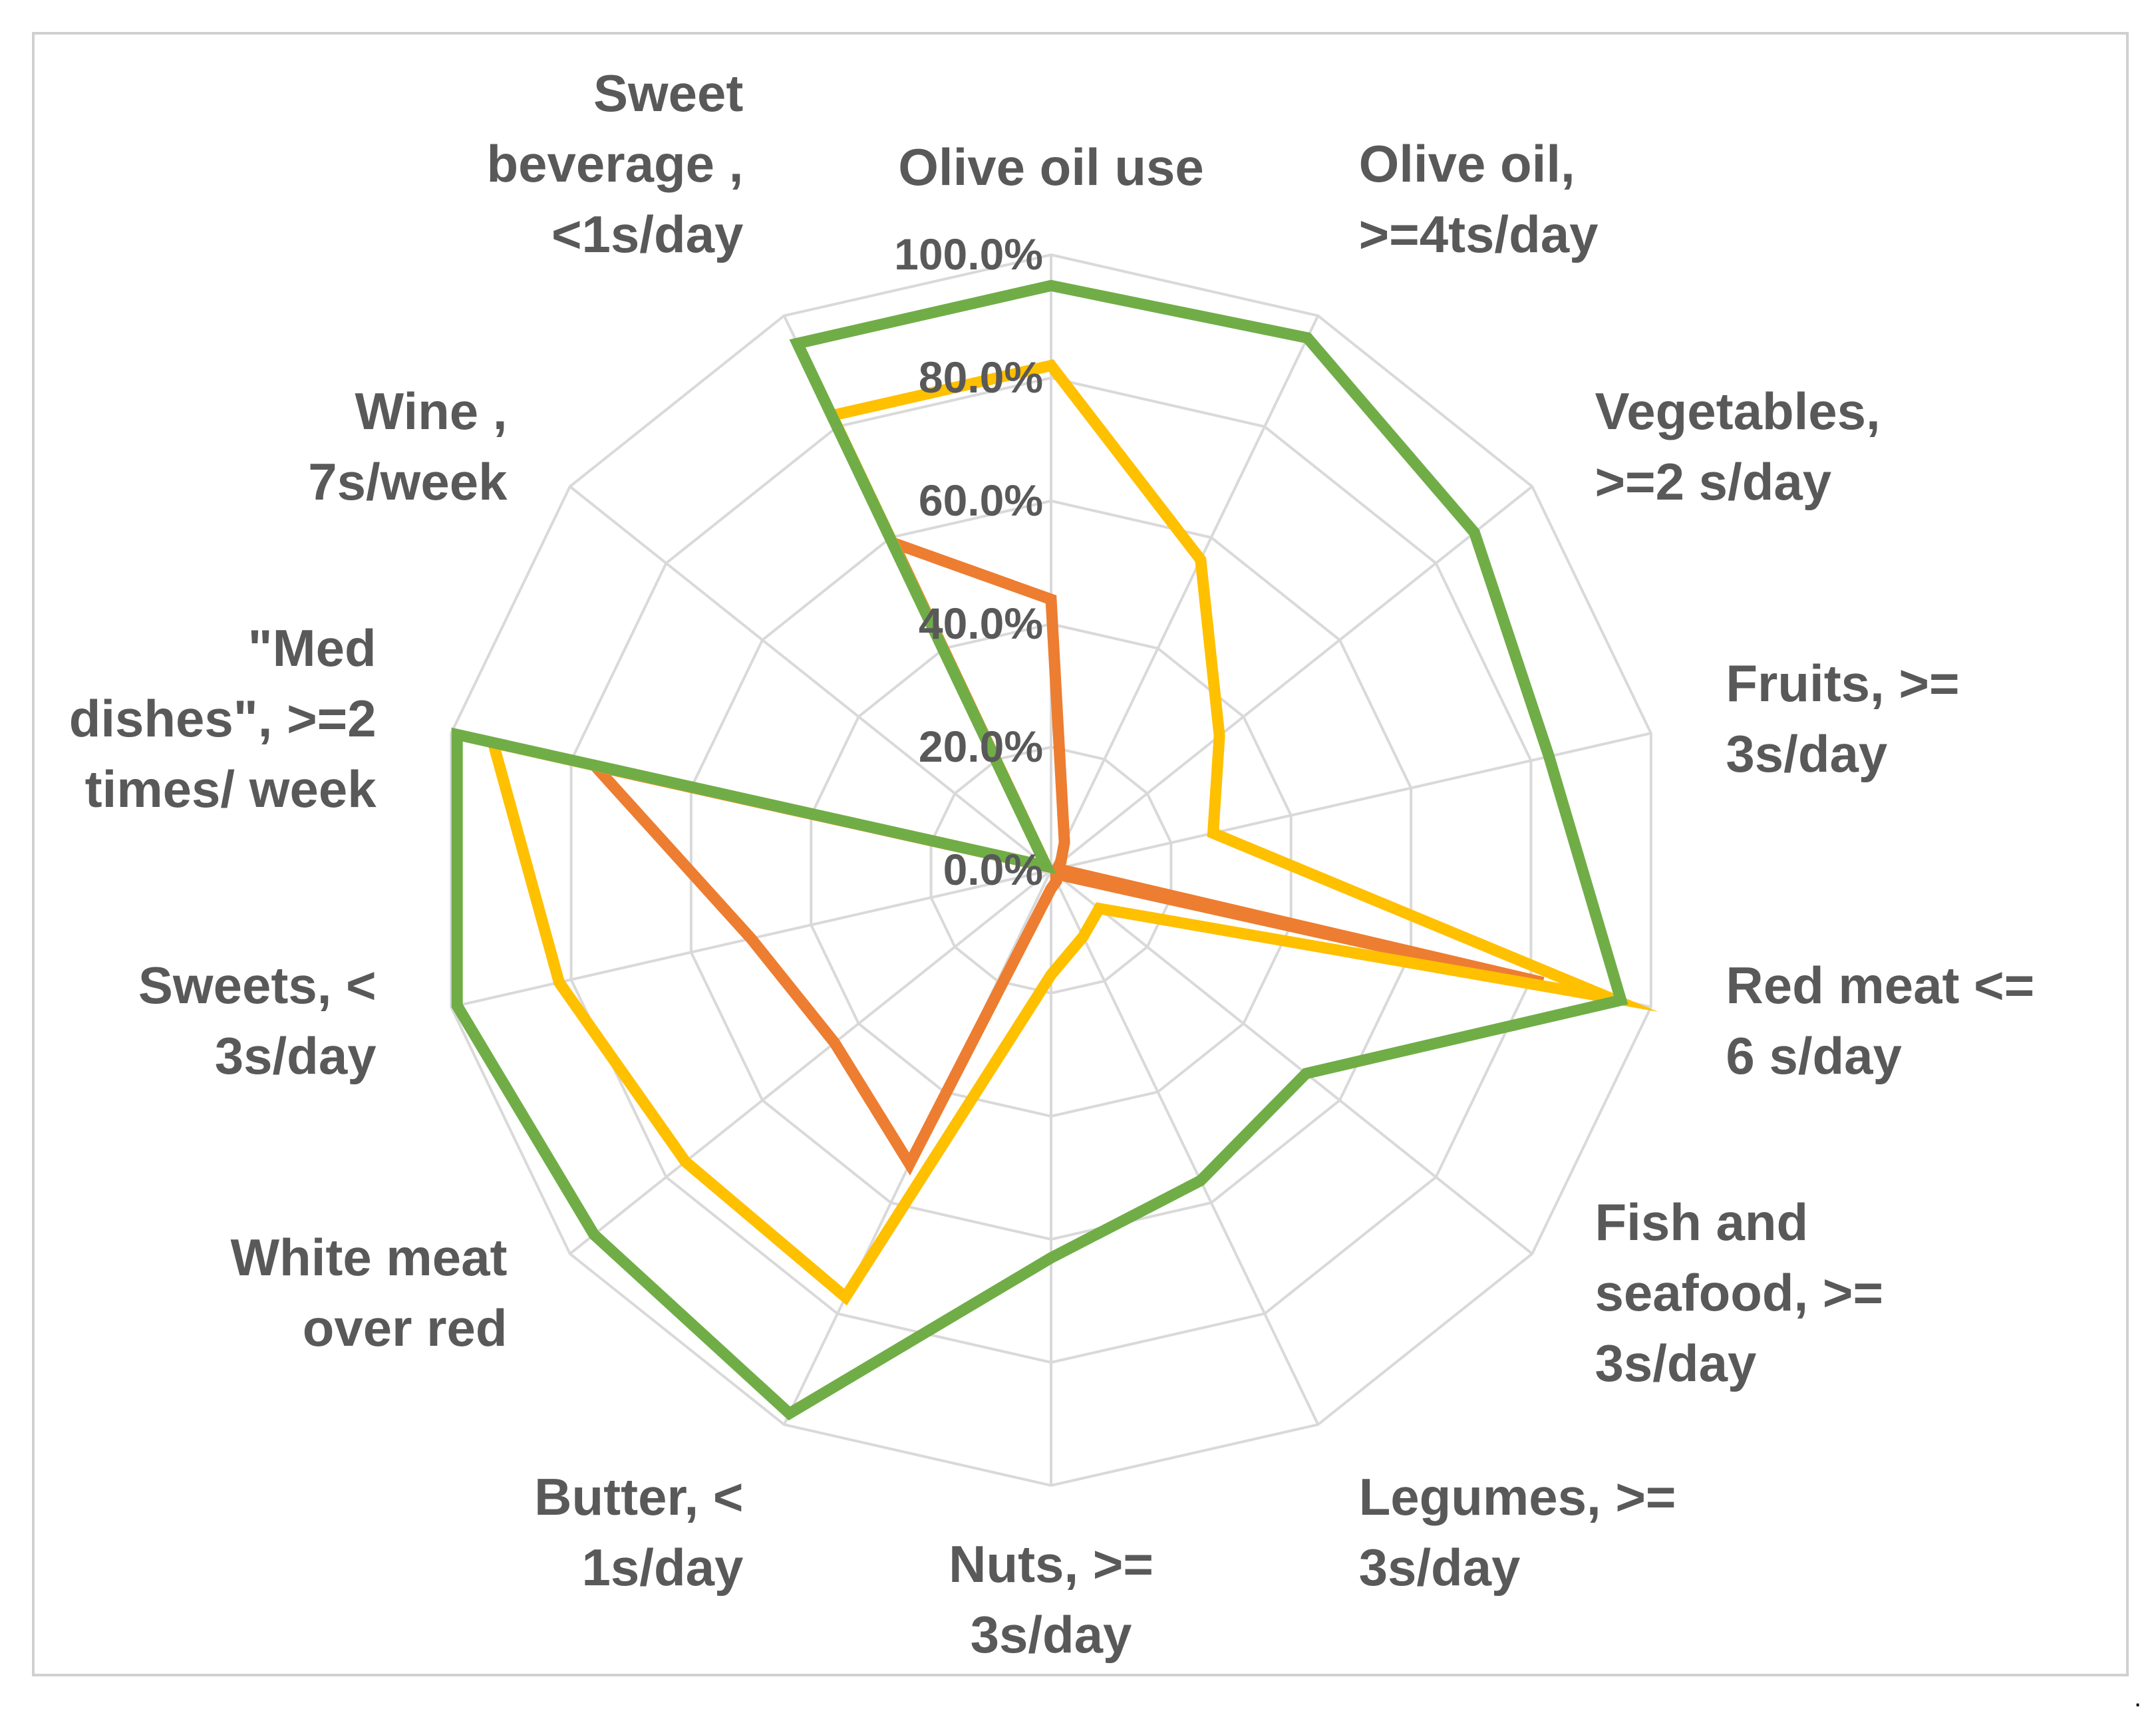 This screenshot has width=2156, height=1713. What do you see at coordinates (981, 500) in the screenshot?
I see `tick-label-3: 60.0%` at bounding box center [981, 500].